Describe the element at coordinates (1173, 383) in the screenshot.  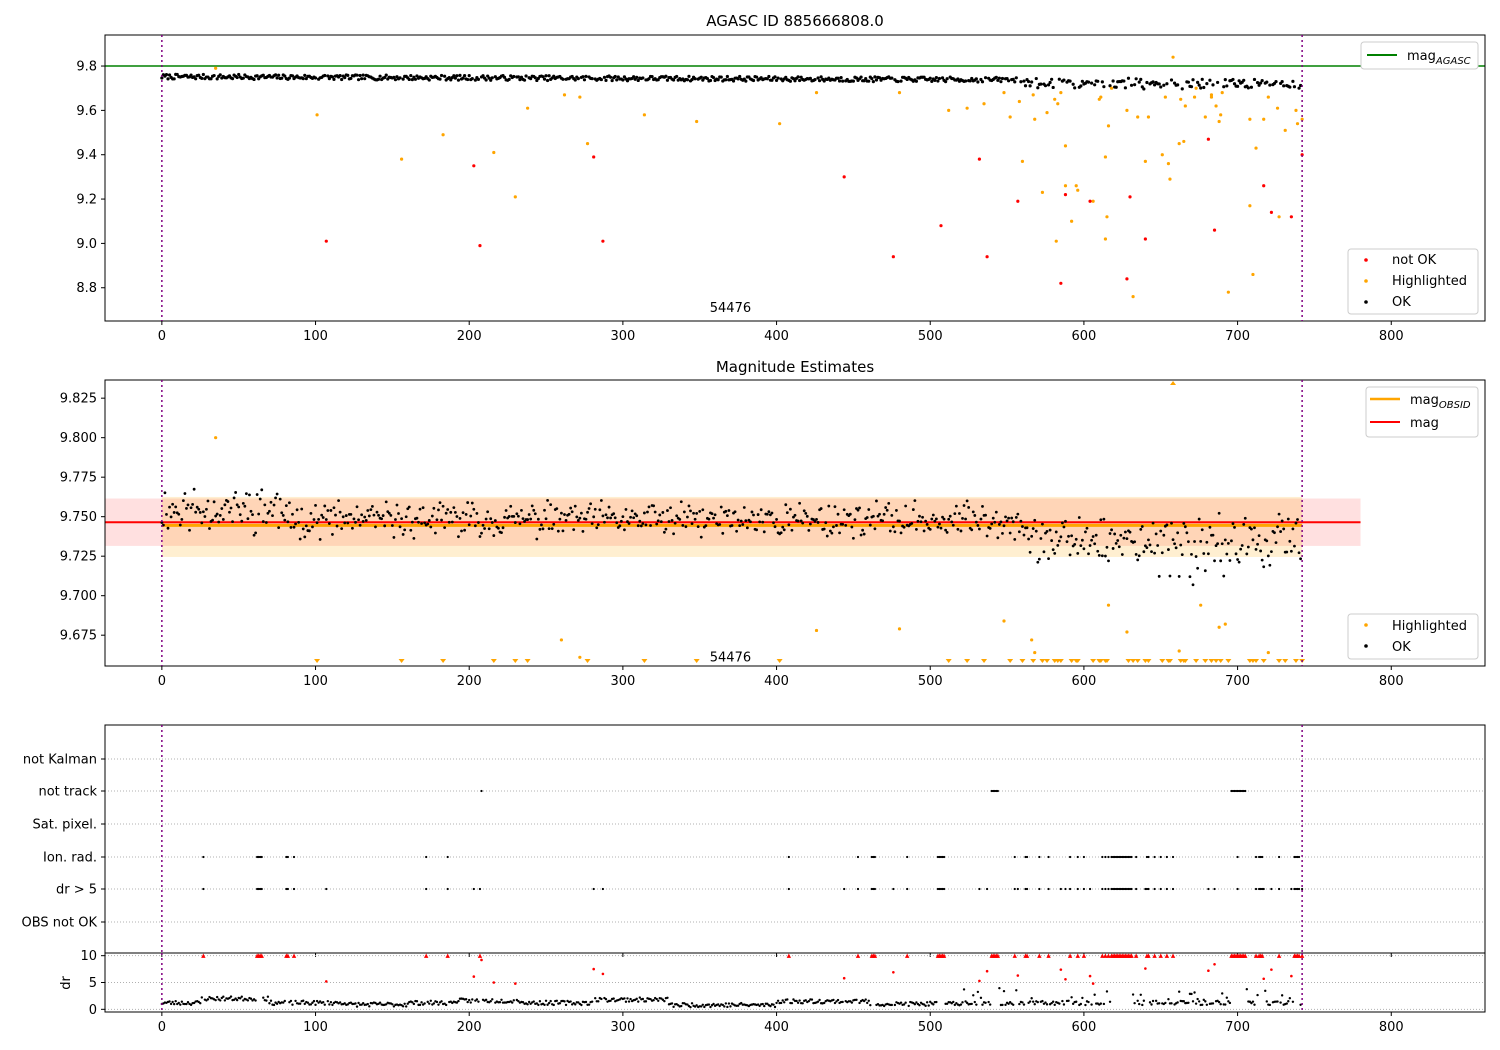
I see `upper-limit-marker` at that location.